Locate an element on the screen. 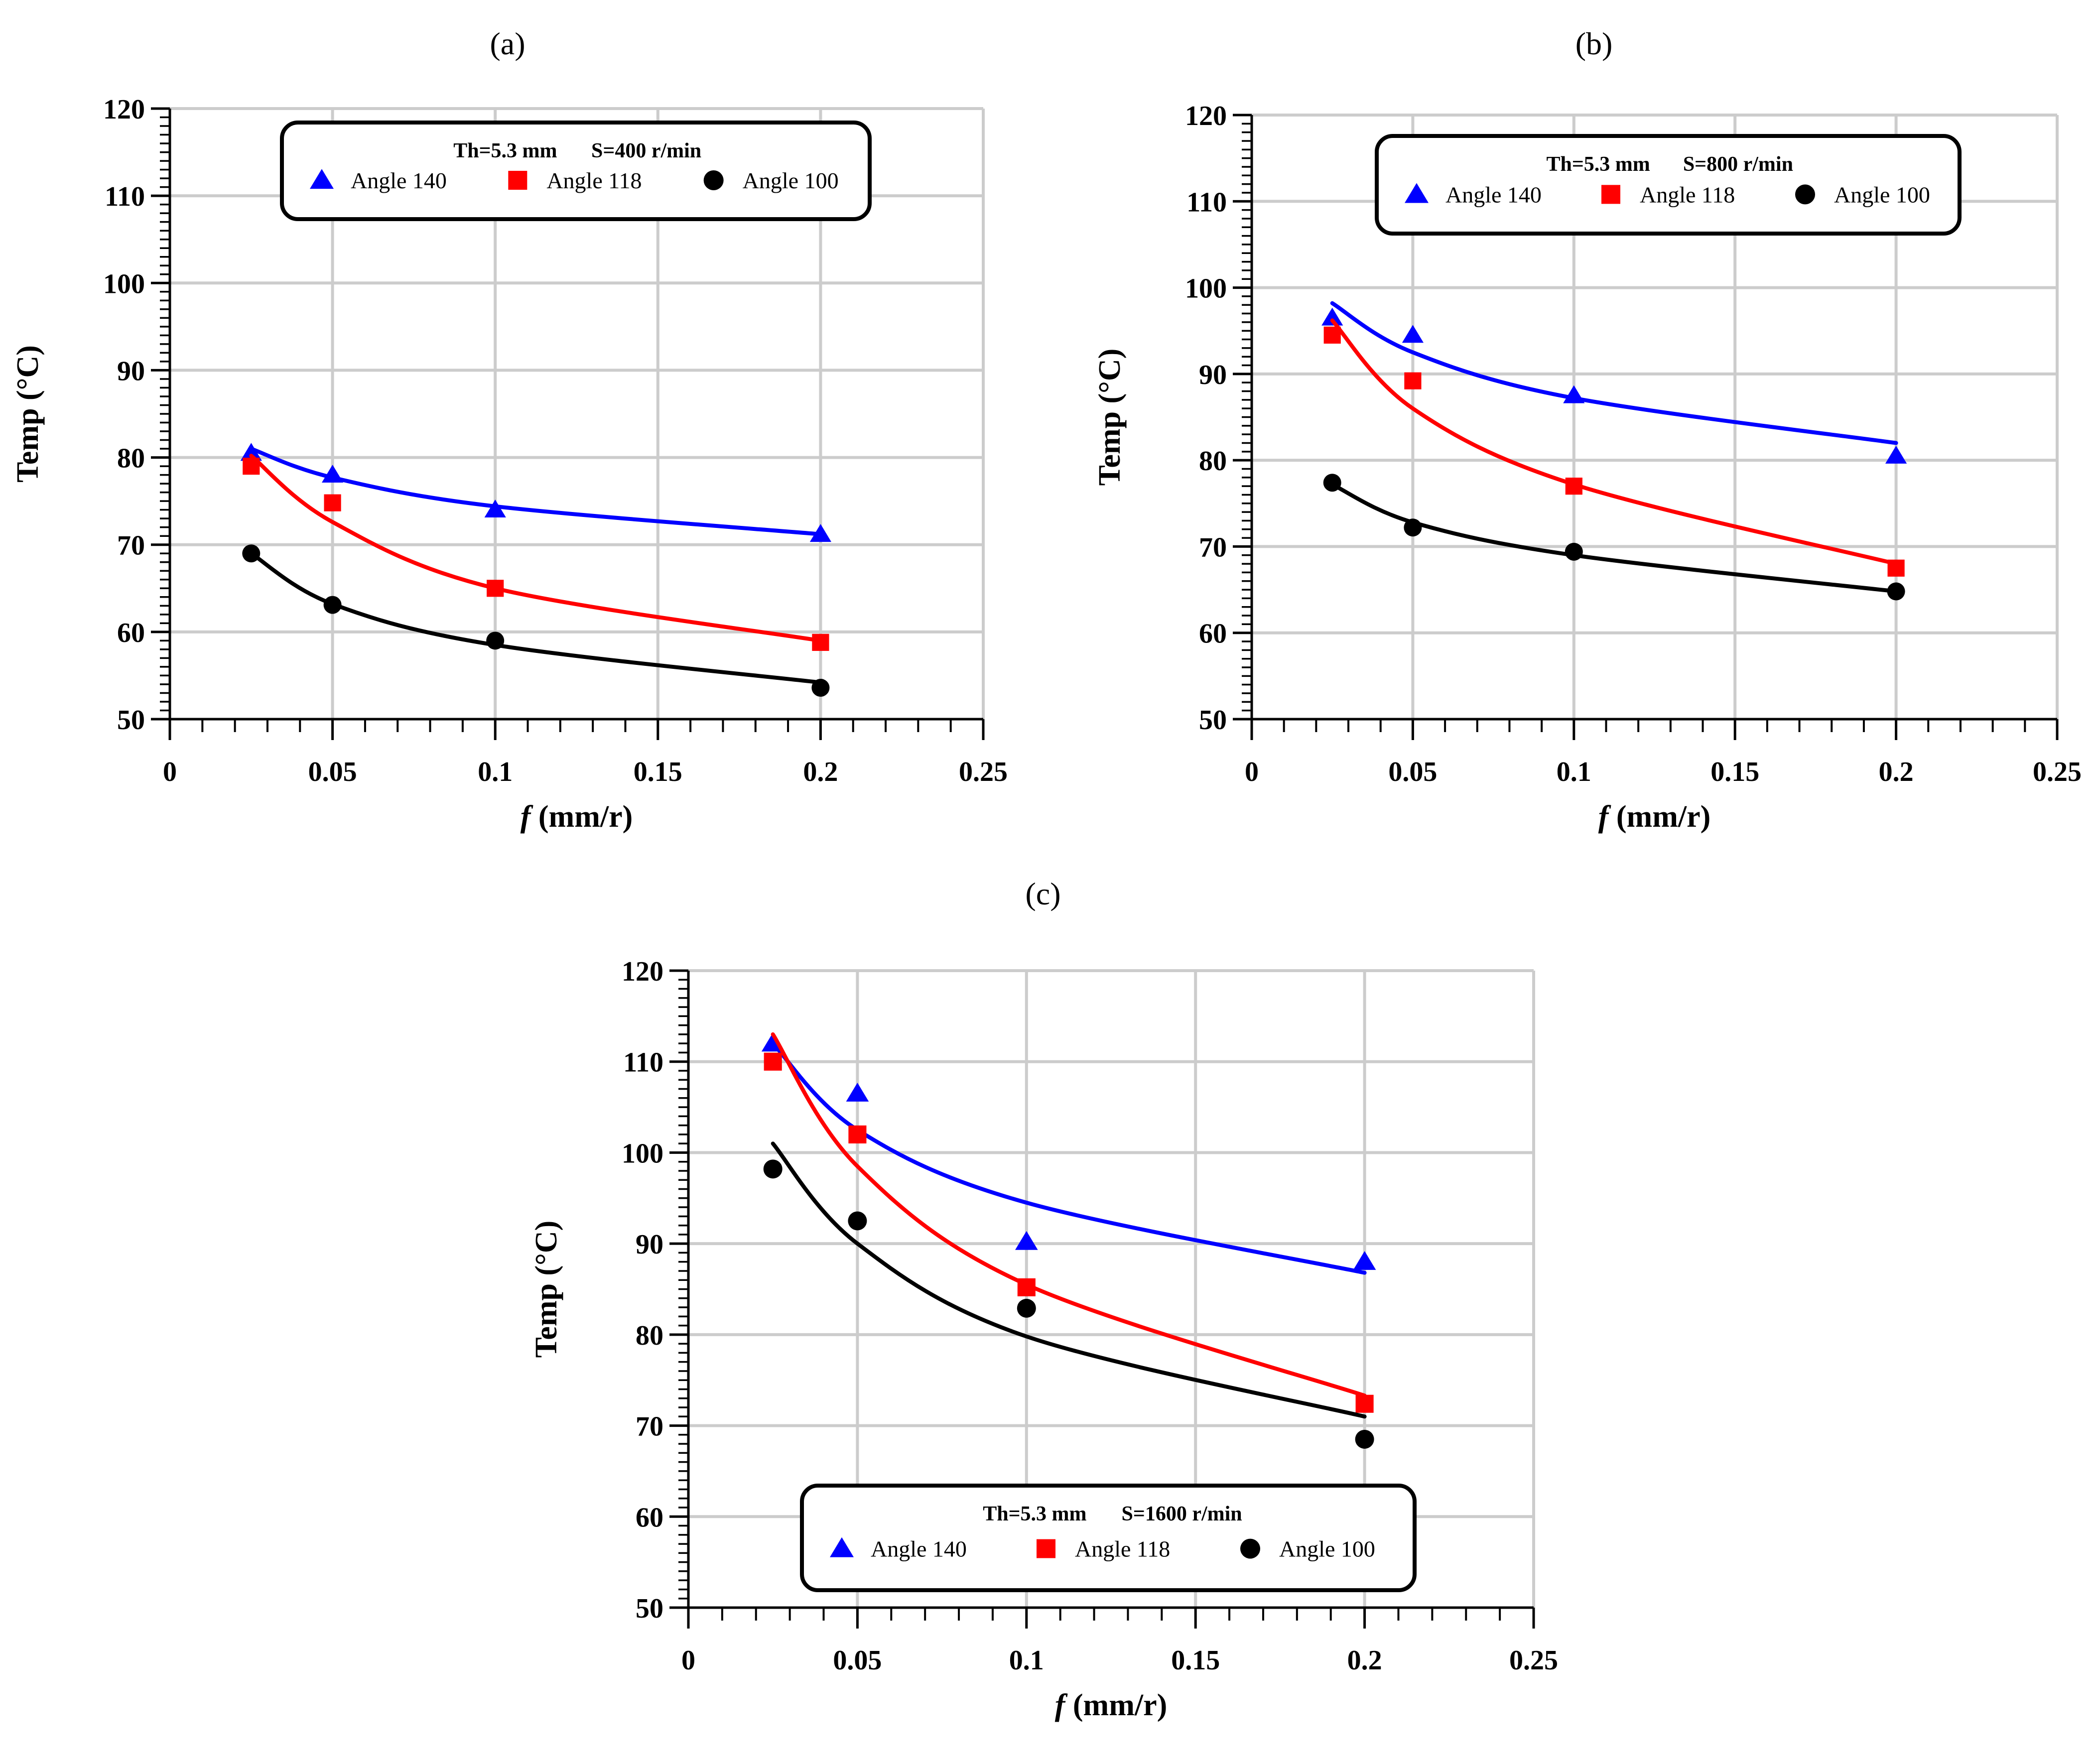 The width and height of the screenshot is (2098, 1764). legend-speed: S=400 r/min is located at coordinates (646, 150).